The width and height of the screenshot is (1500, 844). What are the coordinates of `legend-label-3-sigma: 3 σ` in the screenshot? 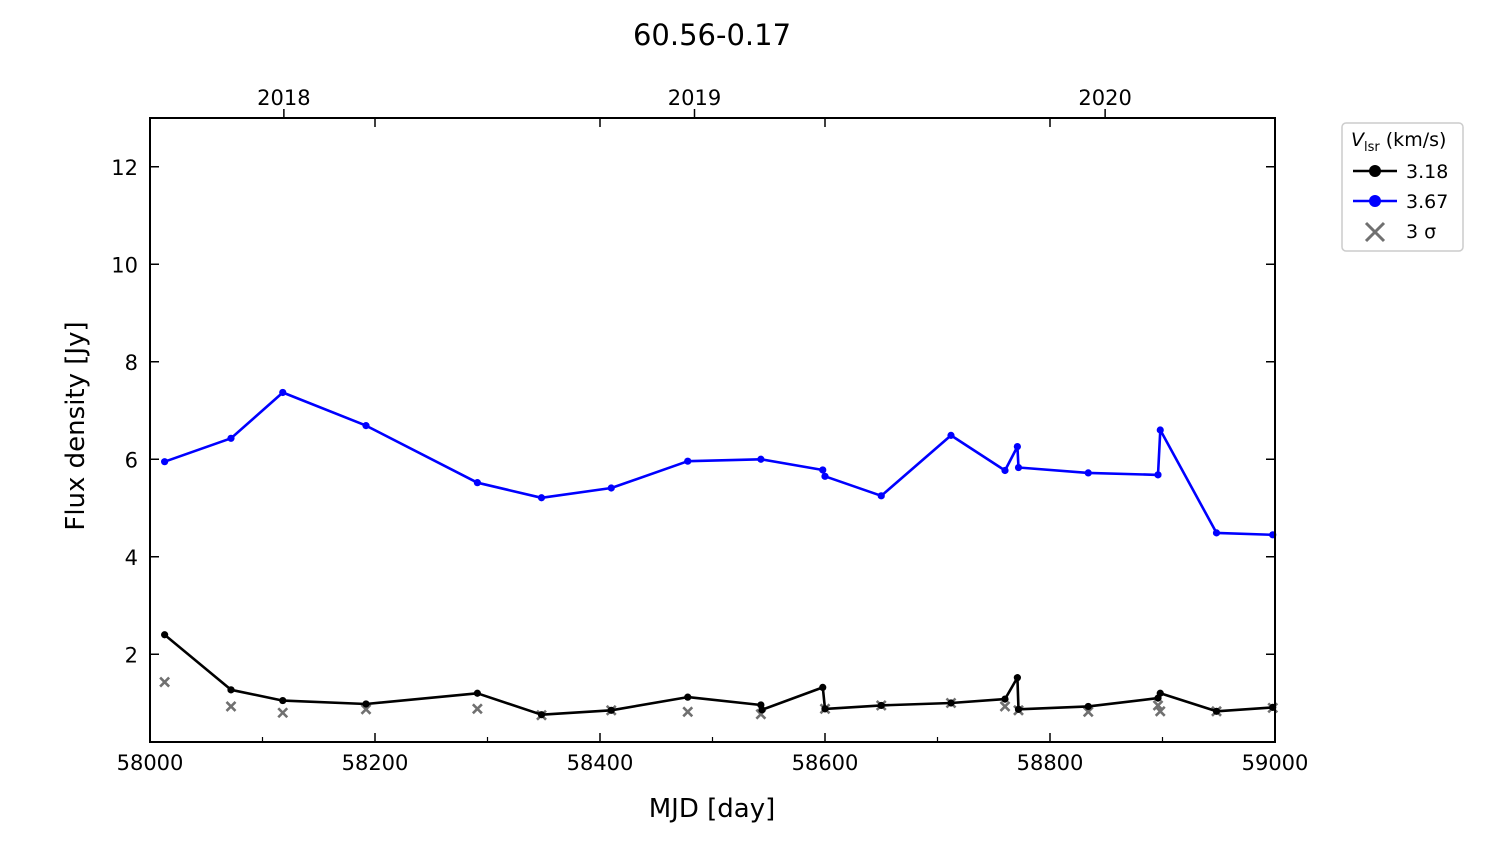 It's located at (1421, 232).